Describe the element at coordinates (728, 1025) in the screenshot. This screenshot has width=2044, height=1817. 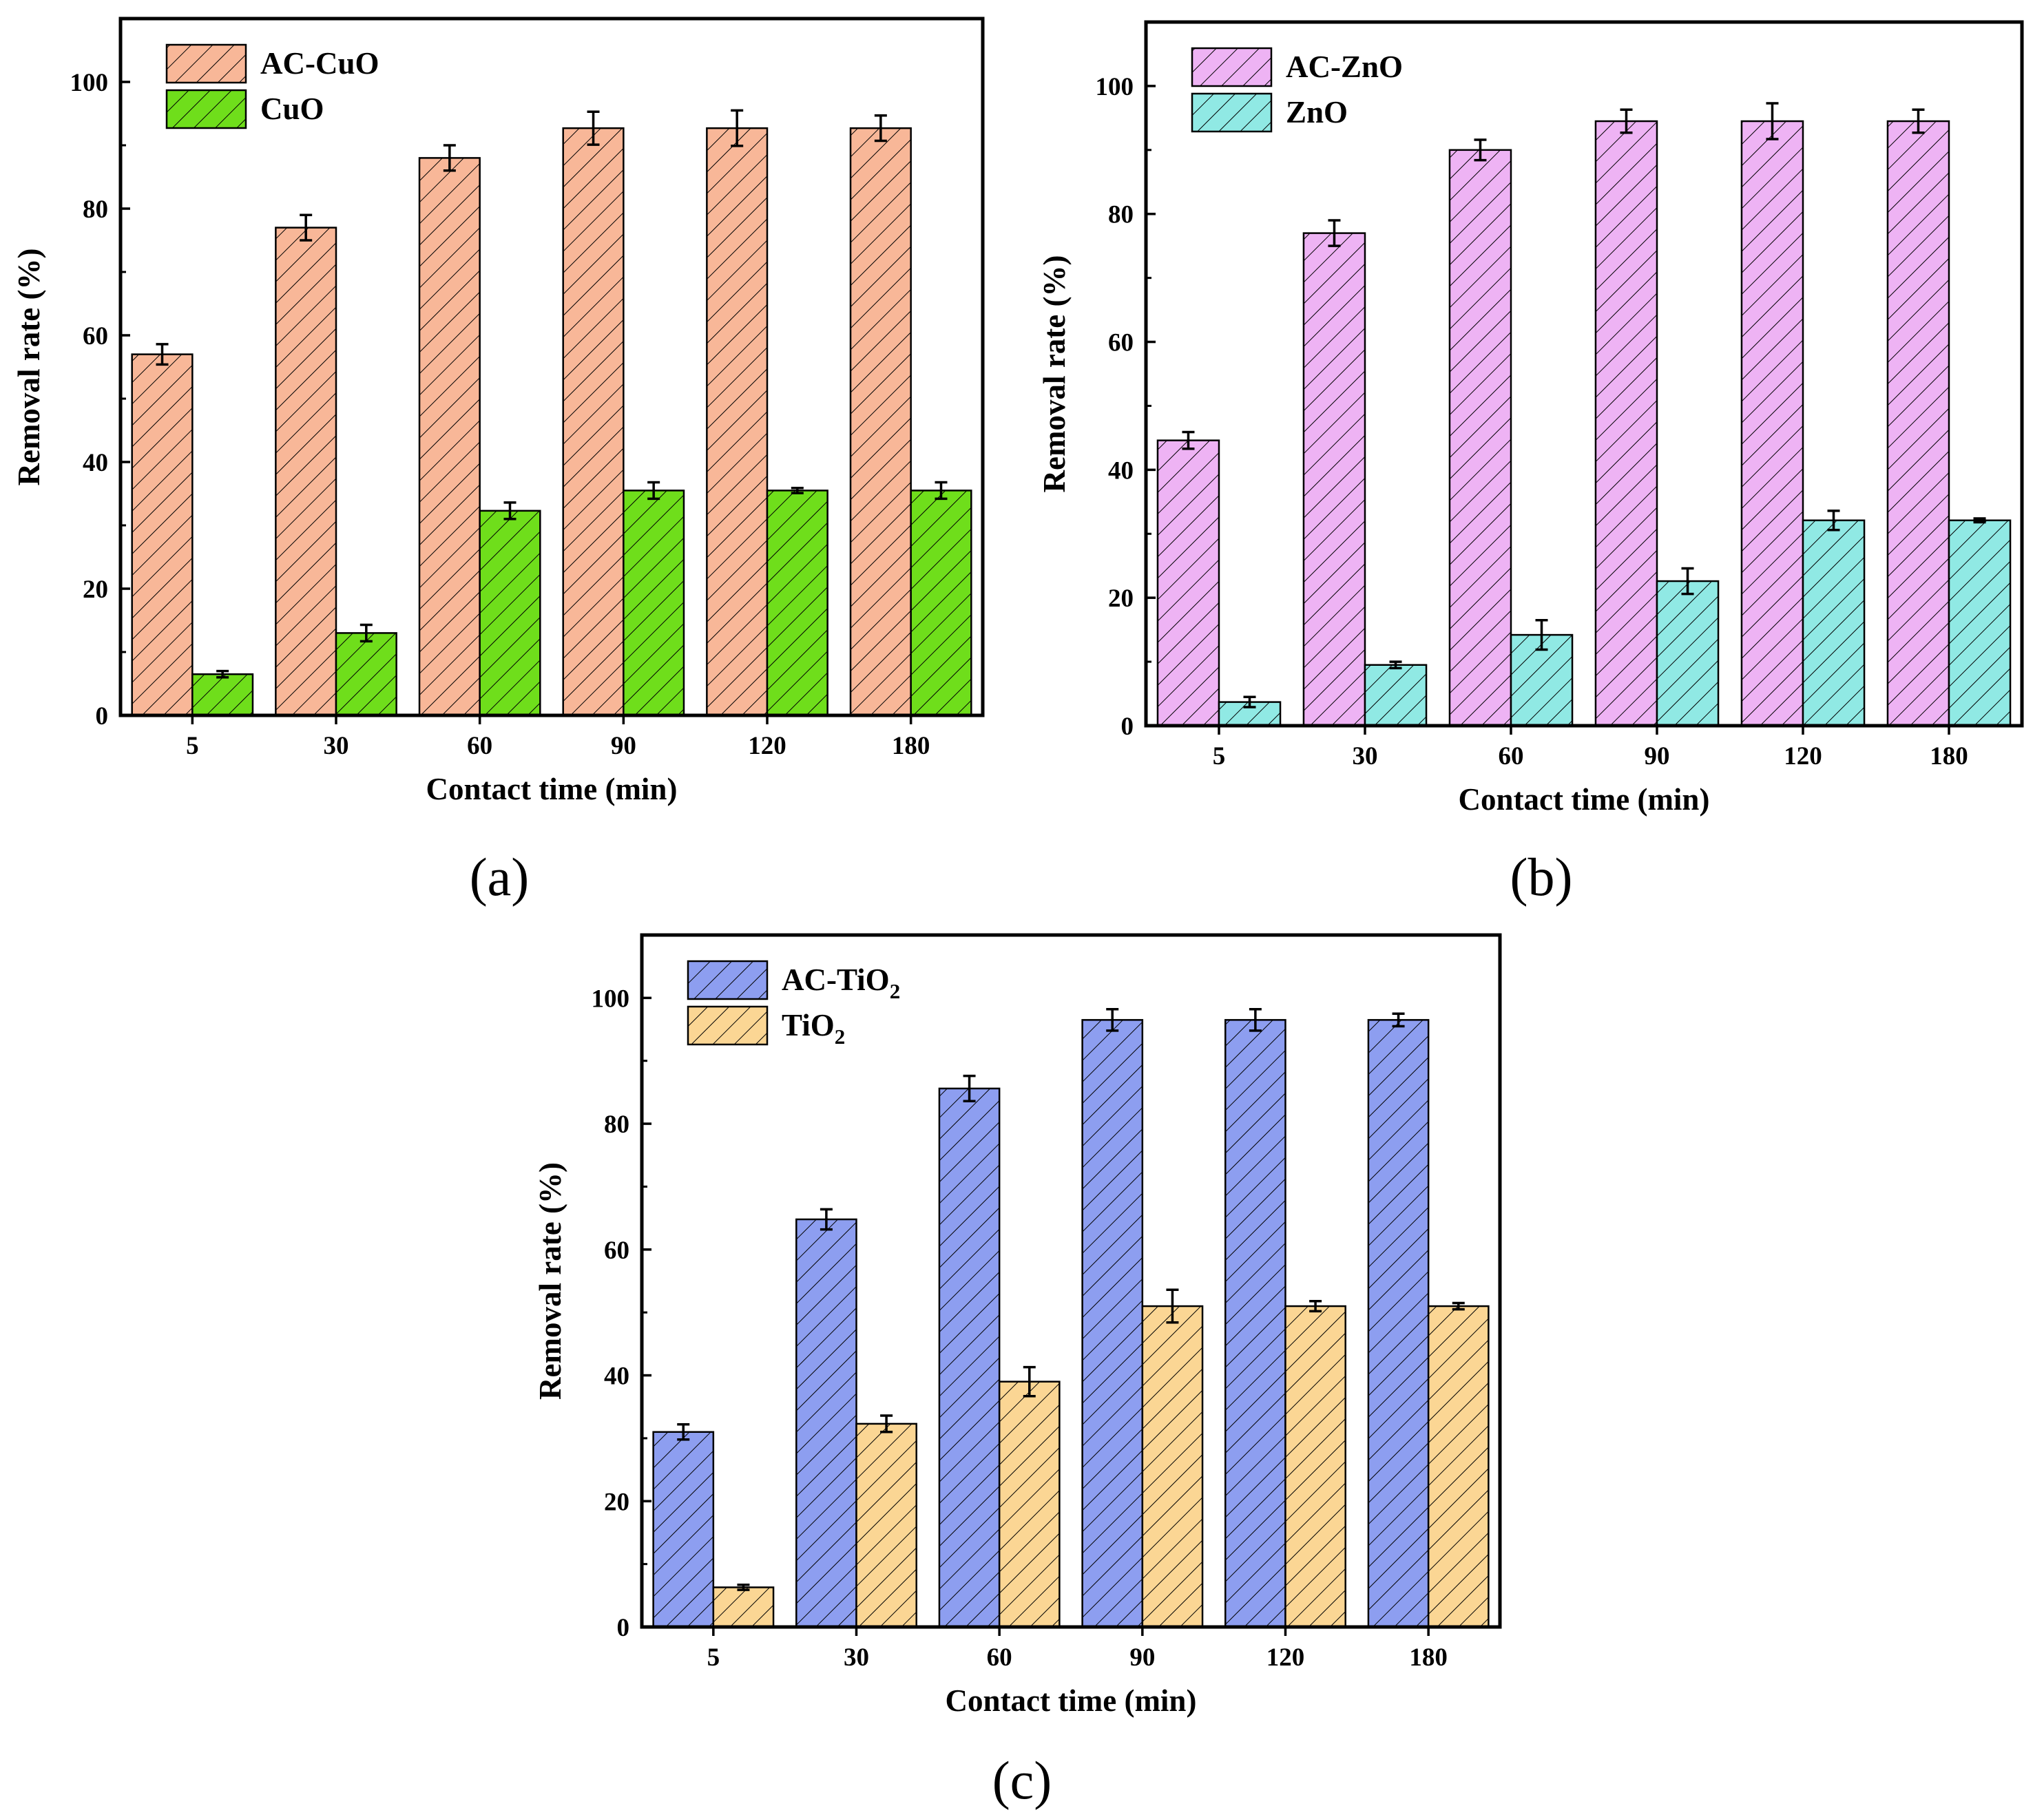
I see `panel-c-legend-swatch-hatch` at that location.